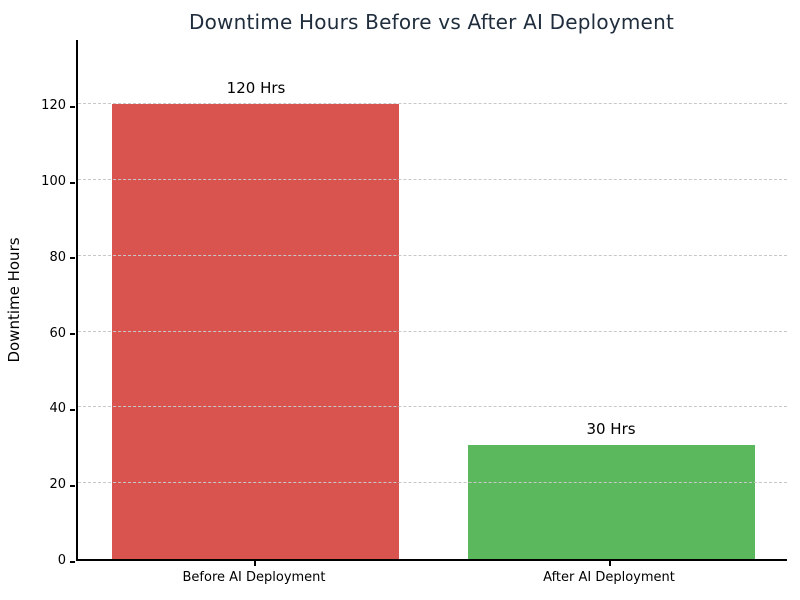 Image resolution: width=800 pixels, height=600 pixels. What do you see at coordinates (57, 408) in the screenshot?
I see `y-tick-label-40: 40` at bounding box center [57, 408].